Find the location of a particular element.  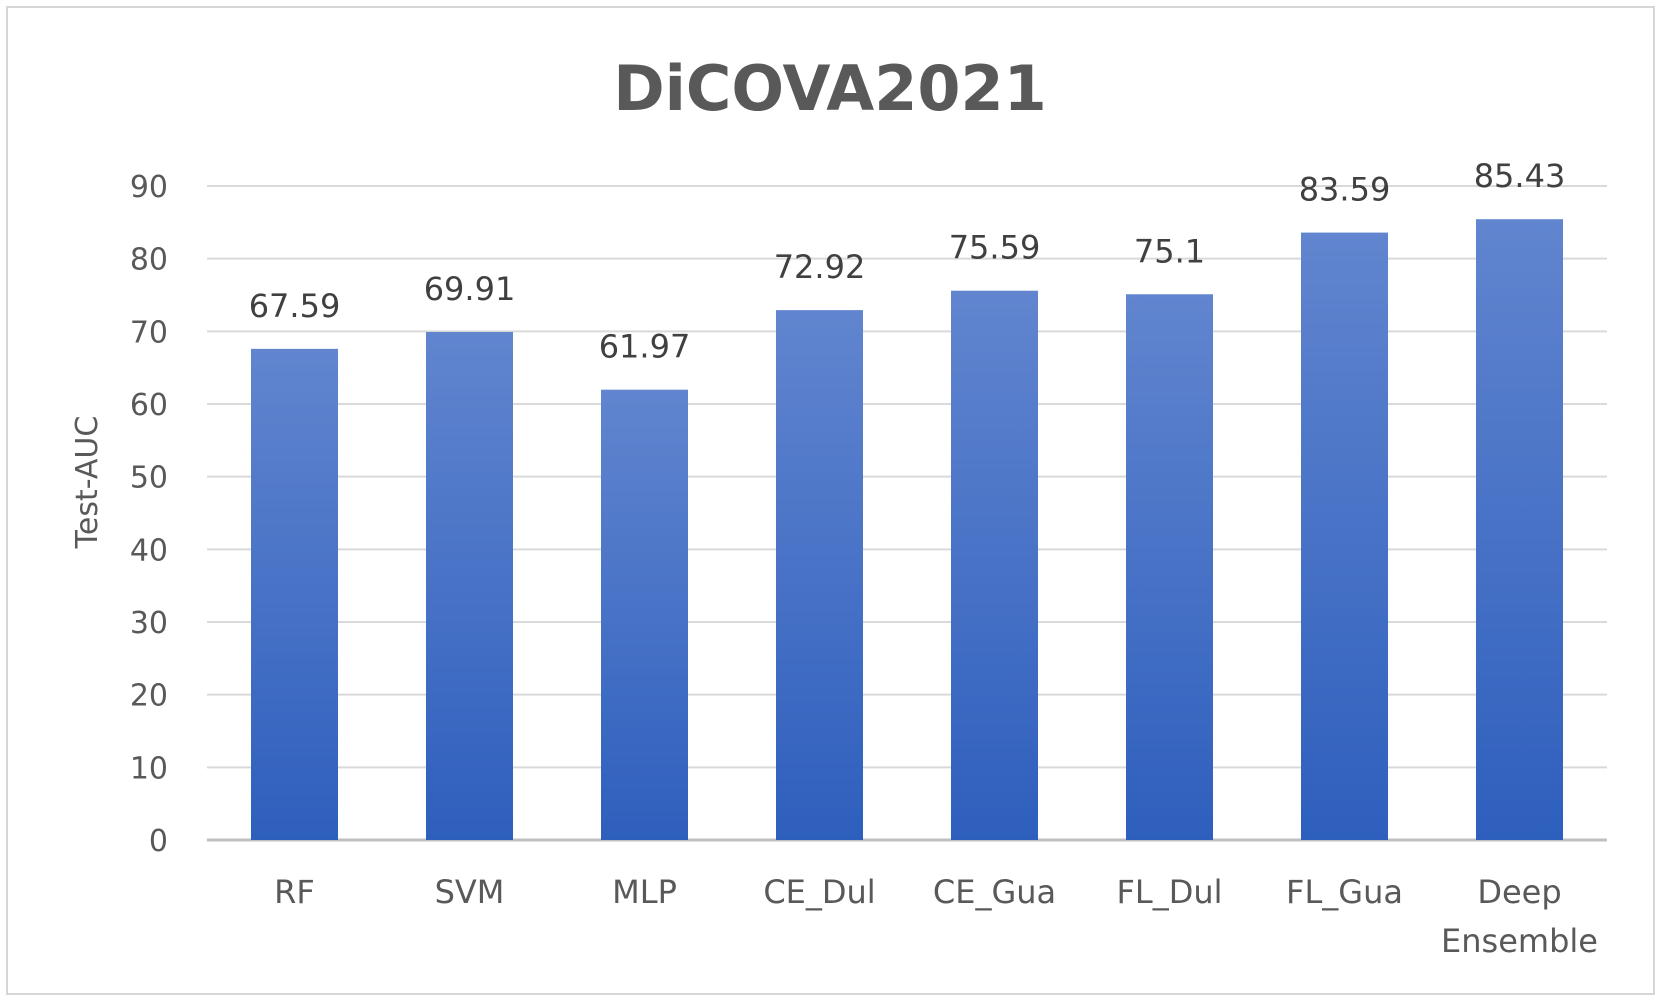

y-axis-label: Test-AUC is located at coordinates (87, 483).